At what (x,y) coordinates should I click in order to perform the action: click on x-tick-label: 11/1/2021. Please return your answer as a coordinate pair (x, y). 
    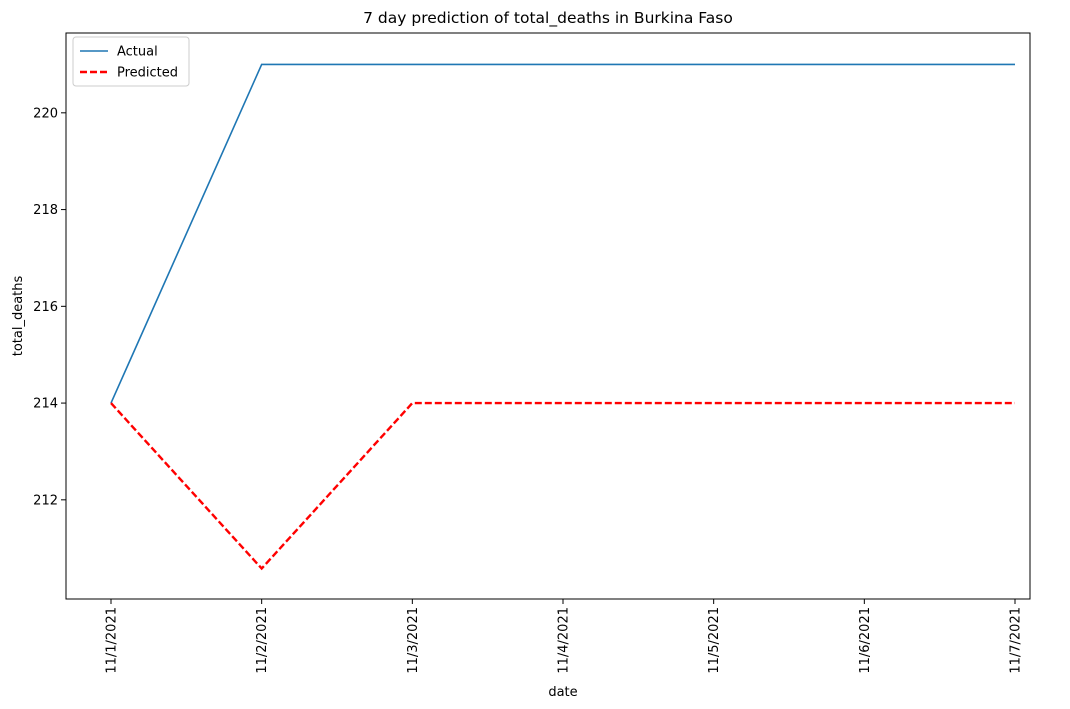
    Looking at the image, I should click on (112, 640).